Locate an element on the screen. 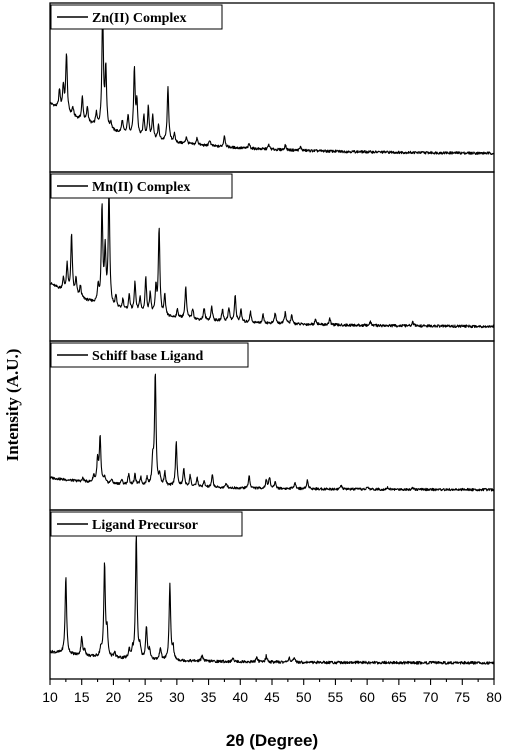  x-axis-title: 2θ (Degree) is located at coordinates (272, 740).